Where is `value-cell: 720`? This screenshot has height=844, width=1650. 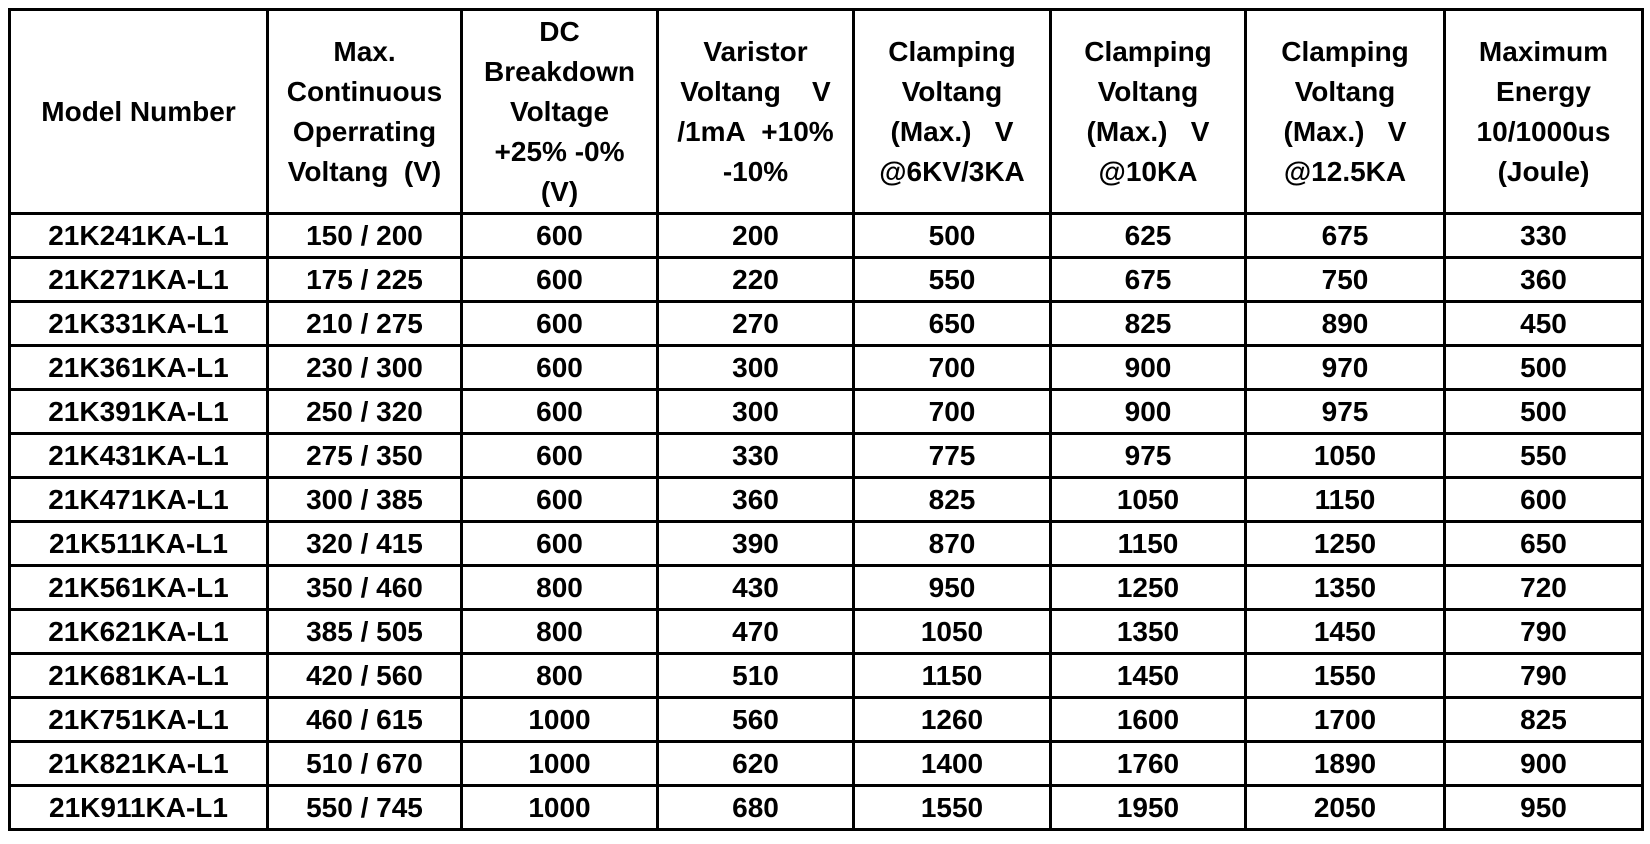 value-cell: 720 is located at coordinates (1543, 587).